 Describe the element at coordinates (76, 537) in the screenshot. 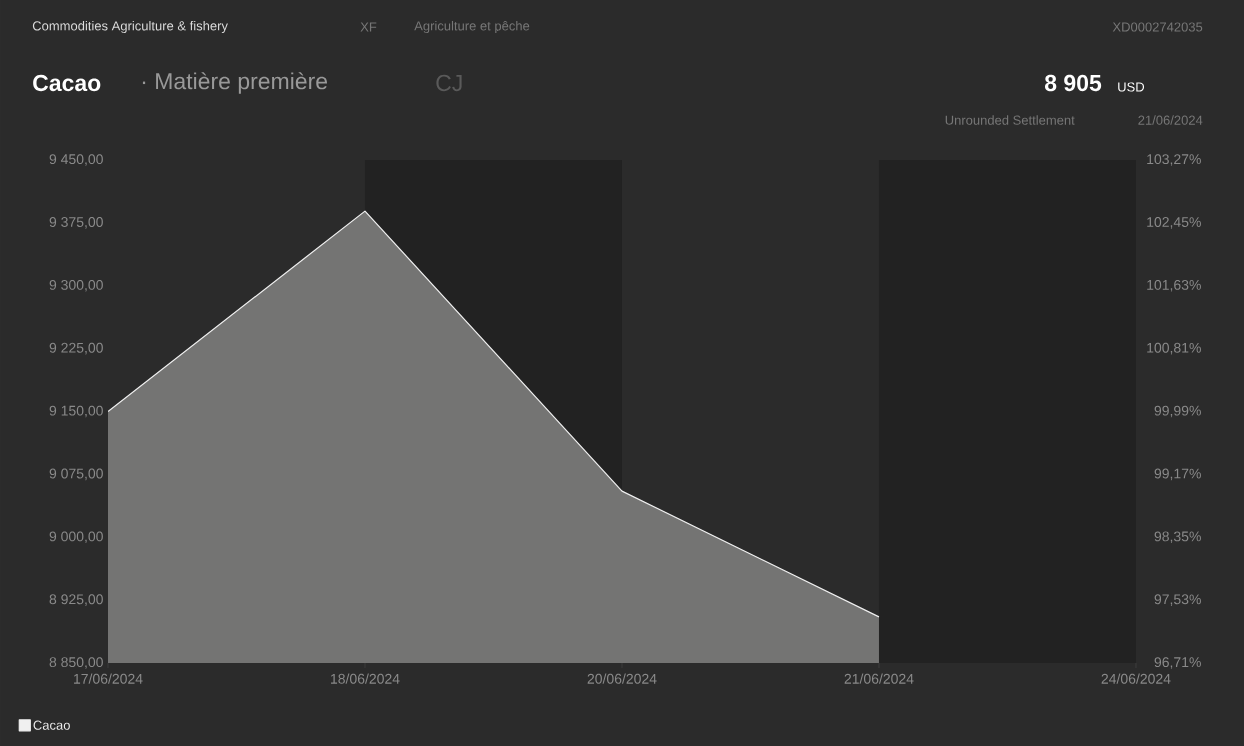

I see `y-tick-label: 9 000,00` at that location.